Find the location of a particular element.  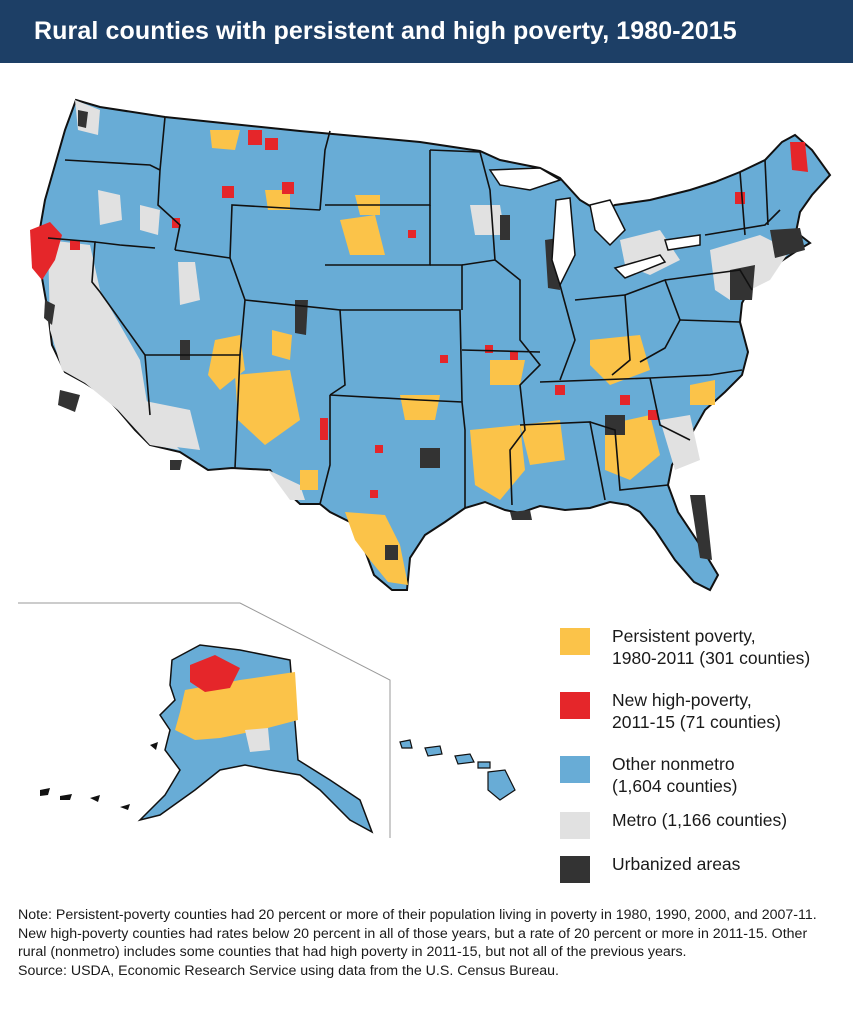

legend-label-nonmetro: Other nonmetro (1,604 counties) is located at coordinates (675, 775).